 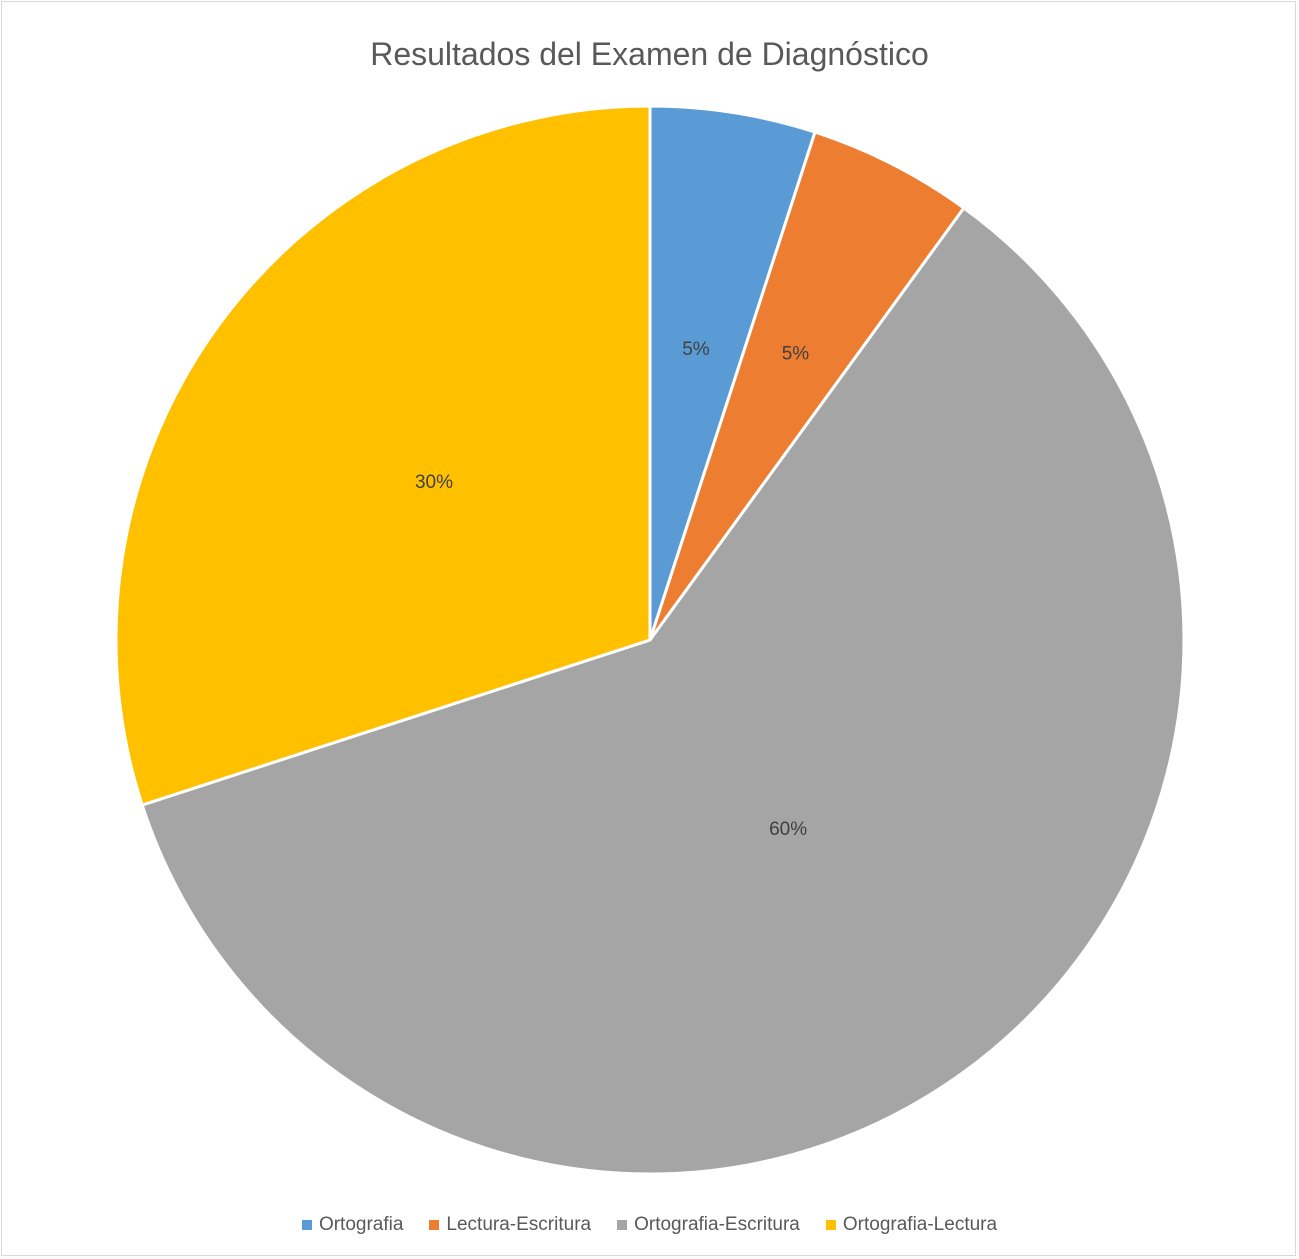 What do you see at coordinates (920, 1224) in the screenshot?
I see `legend-label: Ortografia-Lectura` at bounding box center [920, 1224].